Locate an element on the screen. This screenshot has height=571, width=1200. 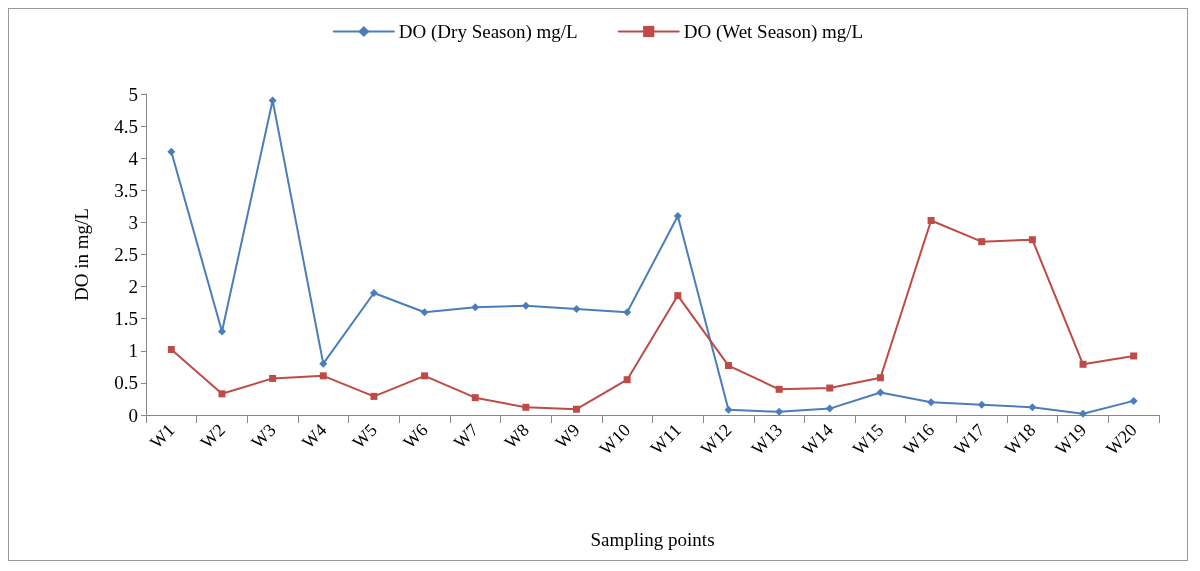
x-tick-label: W17 is located at coordinates (969, 439).